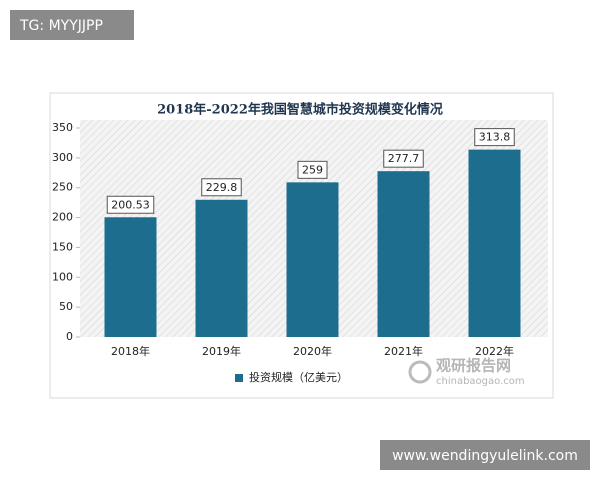  What do you see at coordinates (473, 366) in the screenshot?
I see `watermark-cn: 观研报告网` at bounding box center [473, 366].